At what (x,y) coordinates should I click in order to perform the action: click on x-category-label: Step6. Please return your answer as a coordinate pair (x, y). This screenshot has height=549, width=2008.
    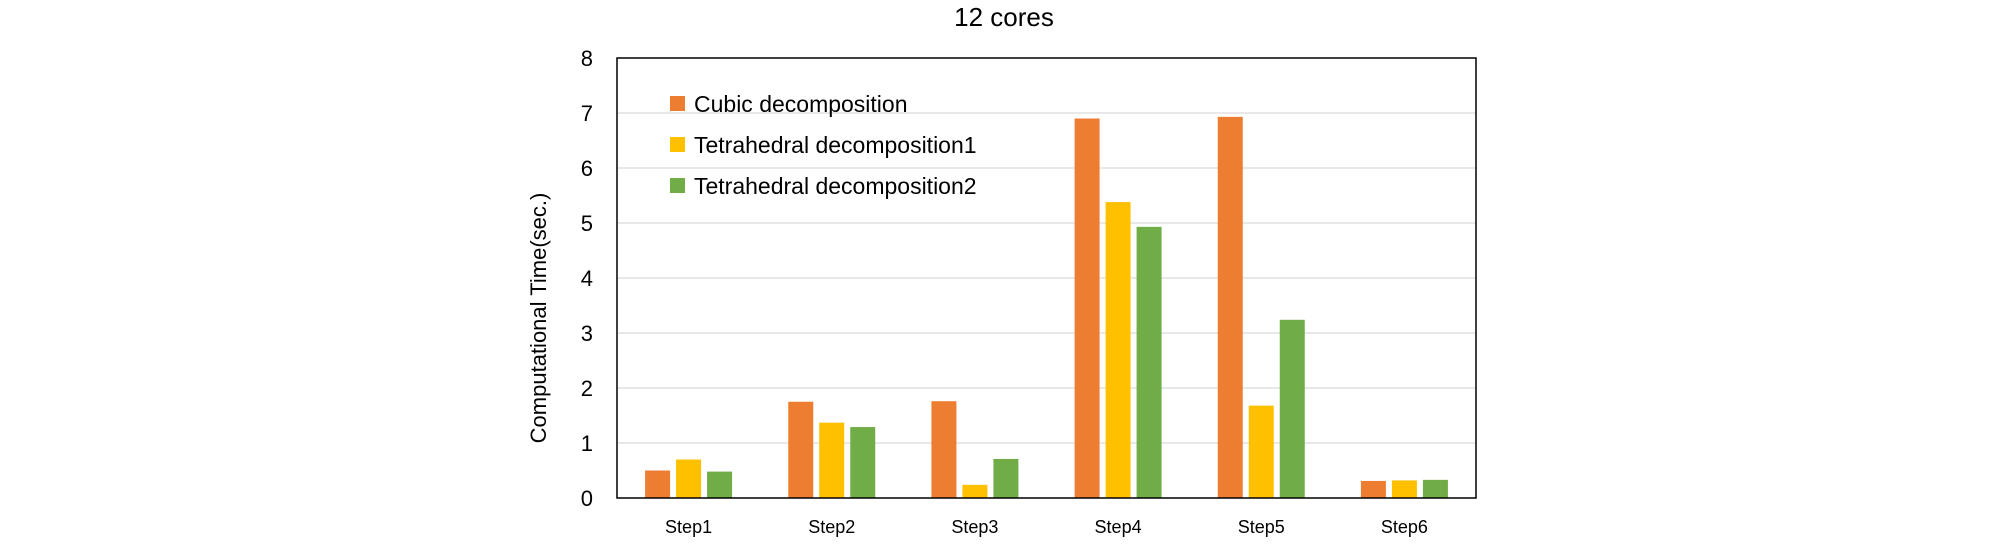
    Looking at the image, I should click on (1404, 527).